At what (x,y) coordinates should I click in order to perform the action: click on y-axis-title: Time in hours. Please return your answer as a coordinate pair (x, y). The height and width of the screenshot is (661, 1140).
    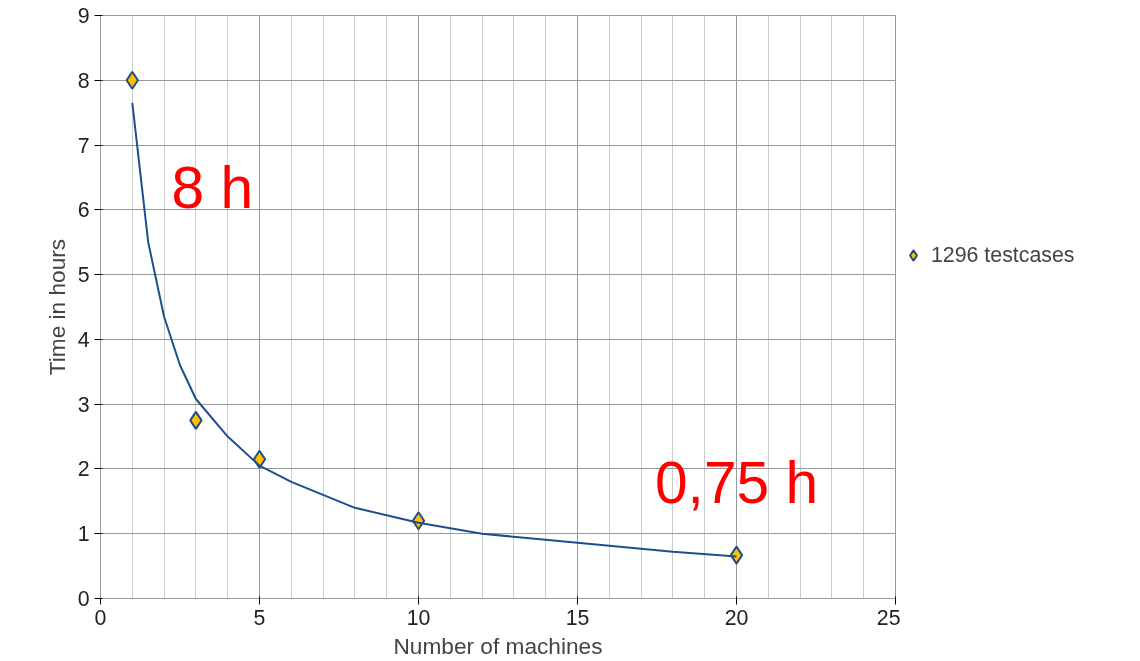
    Looking at the image, I should click on (56, 307).